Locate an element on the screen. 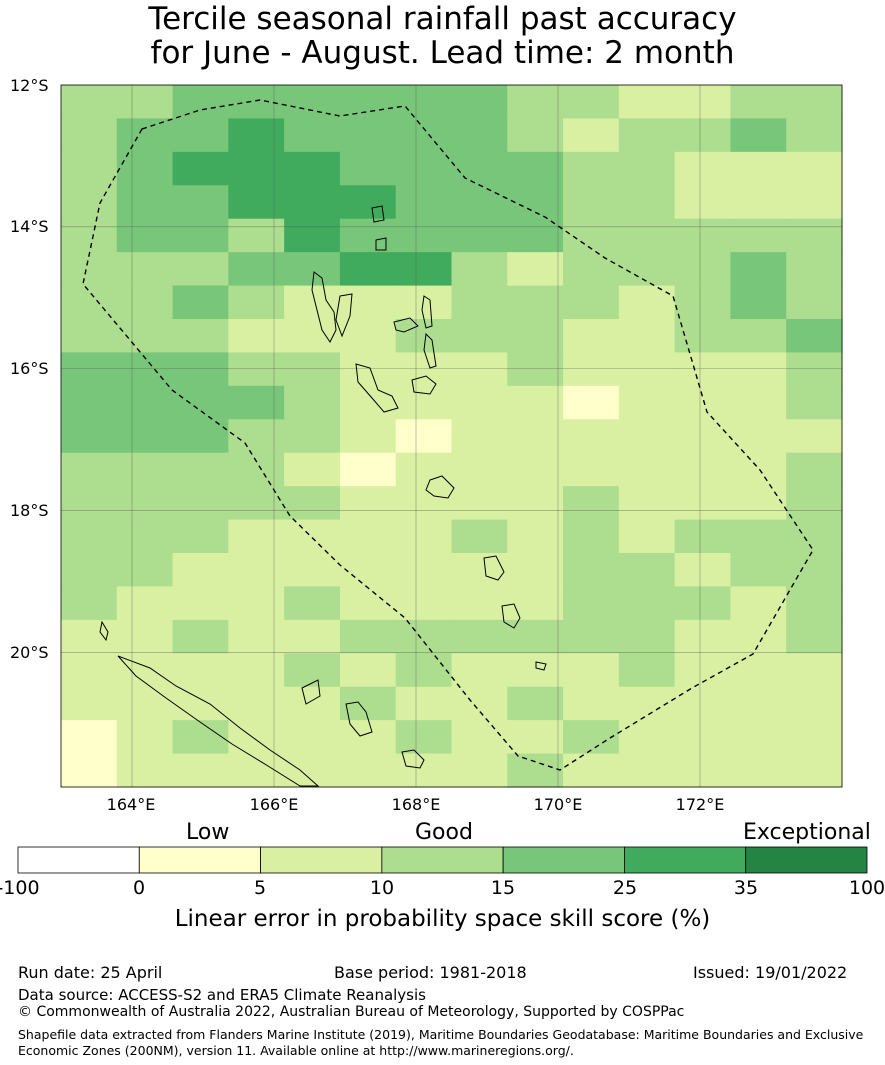 The height and width of the screenshot is (1065, 885). lat-tick-20s: 20°S is located at coordinates (29, 652).